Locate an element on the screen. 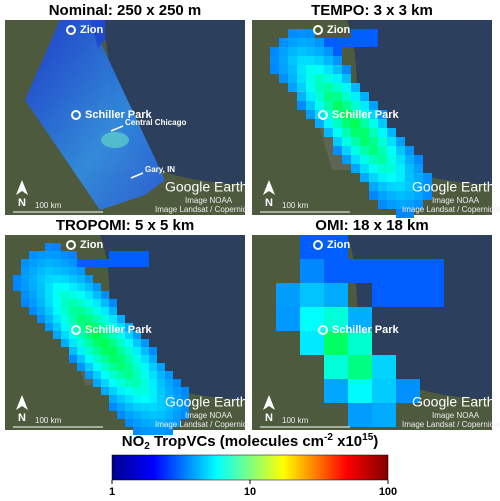  colorbar is located at coordinates (250, 467).